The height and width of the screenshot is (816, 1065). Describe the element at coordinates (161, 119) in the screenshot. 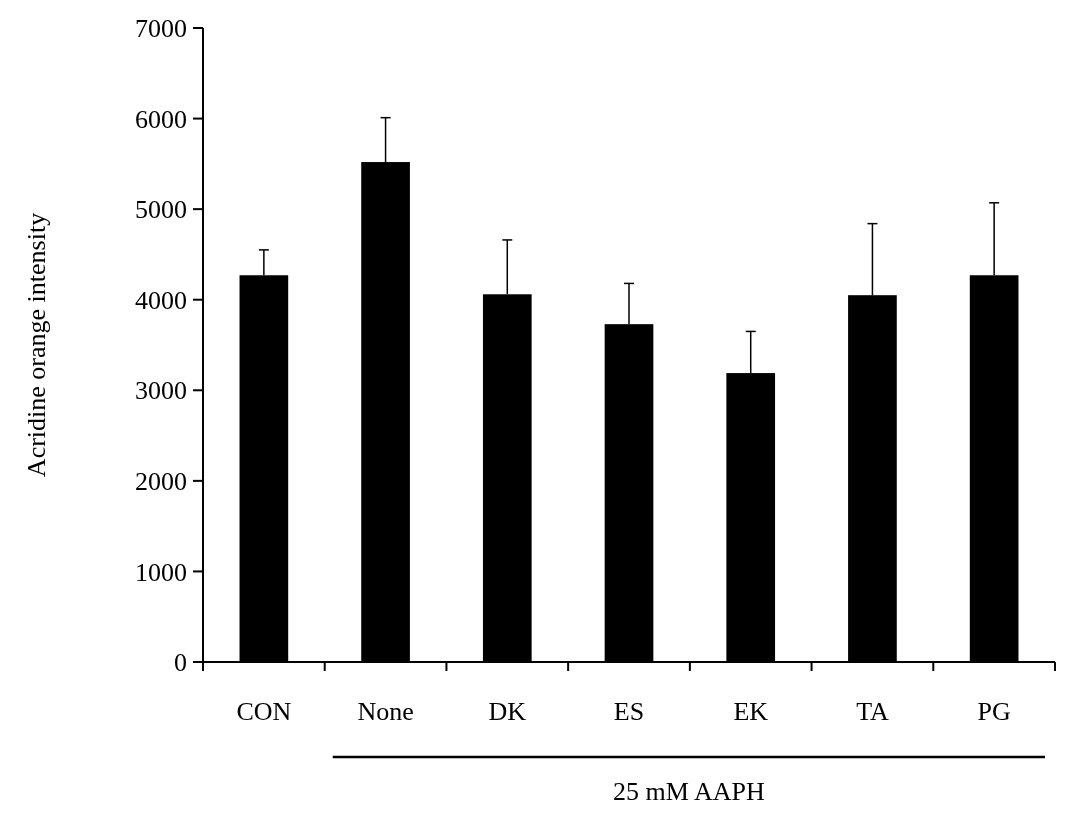

I see `y-tick-label: 6000` at that location.